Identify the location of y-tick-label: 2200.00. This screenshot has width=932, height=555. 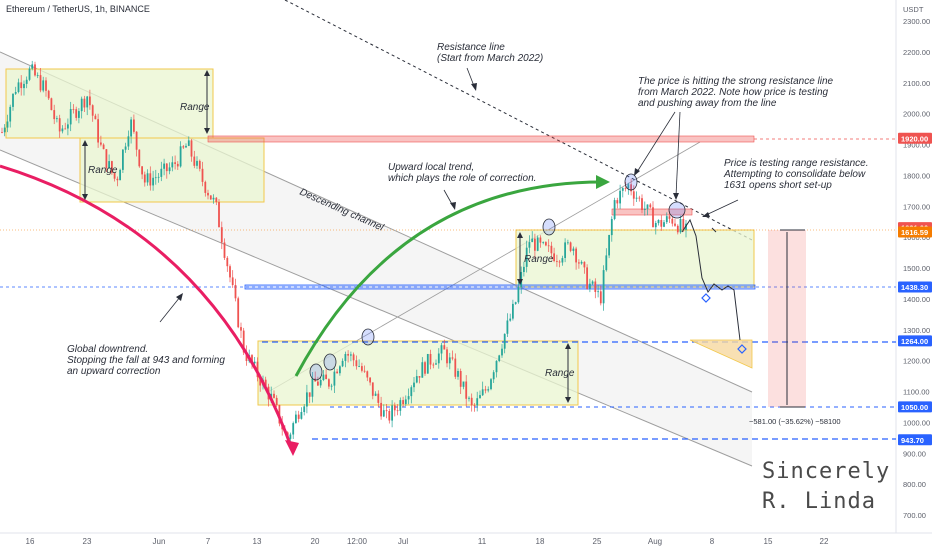
(916, 52).